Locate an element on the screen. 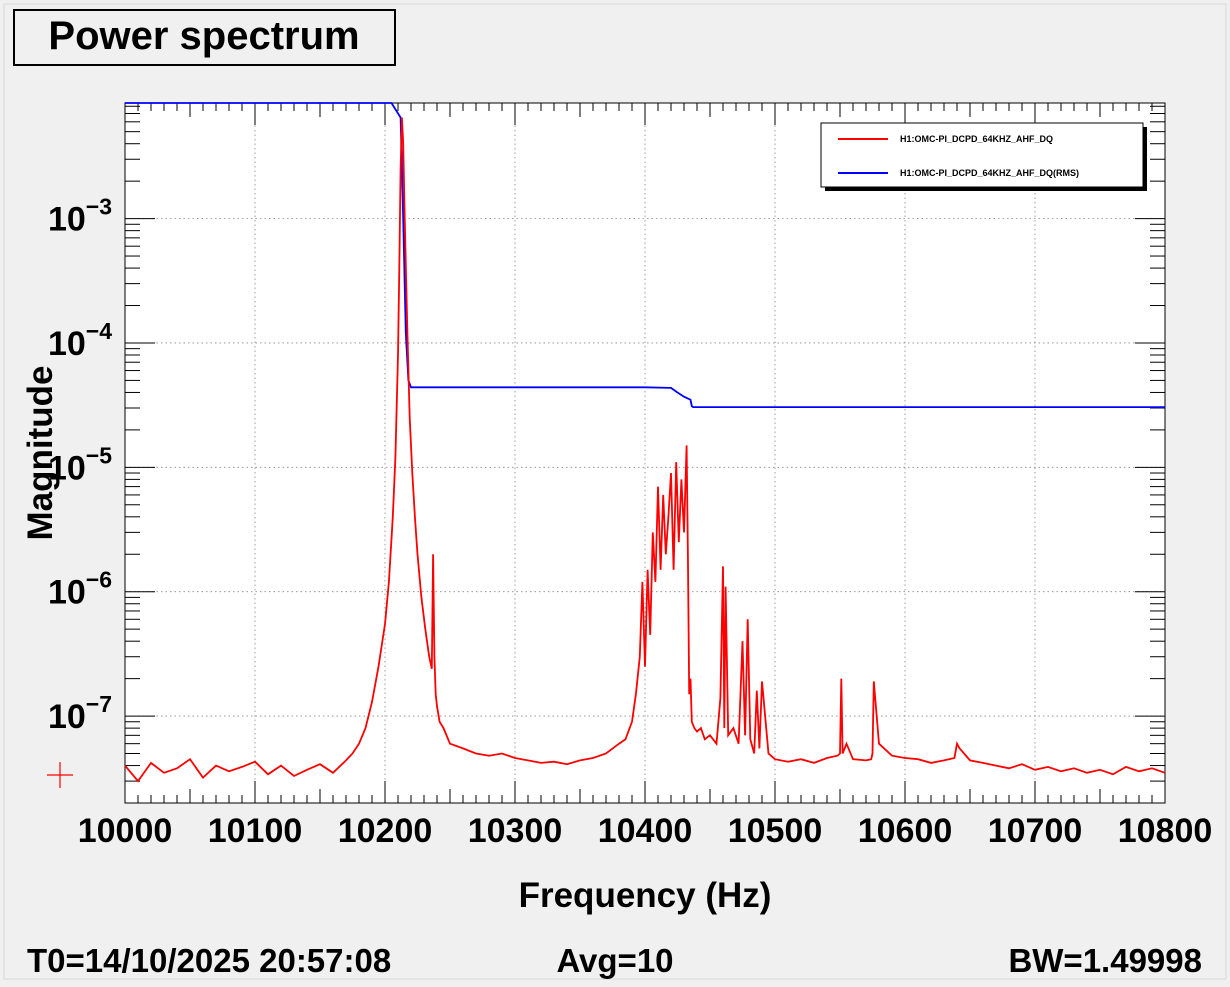 The image size is (1230, 987). x-tick-label: 10500 is located at coordinates (775, 831).